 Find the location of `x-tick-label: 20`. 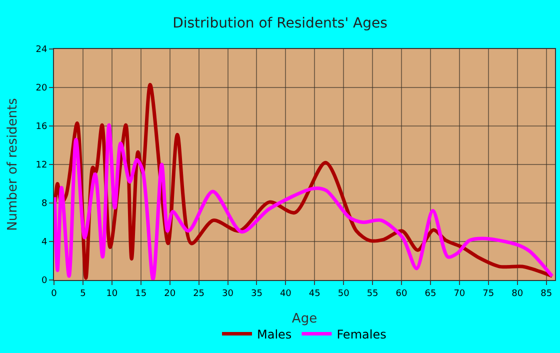

x-tick-label: 20 is located at coordinates (170, 293).